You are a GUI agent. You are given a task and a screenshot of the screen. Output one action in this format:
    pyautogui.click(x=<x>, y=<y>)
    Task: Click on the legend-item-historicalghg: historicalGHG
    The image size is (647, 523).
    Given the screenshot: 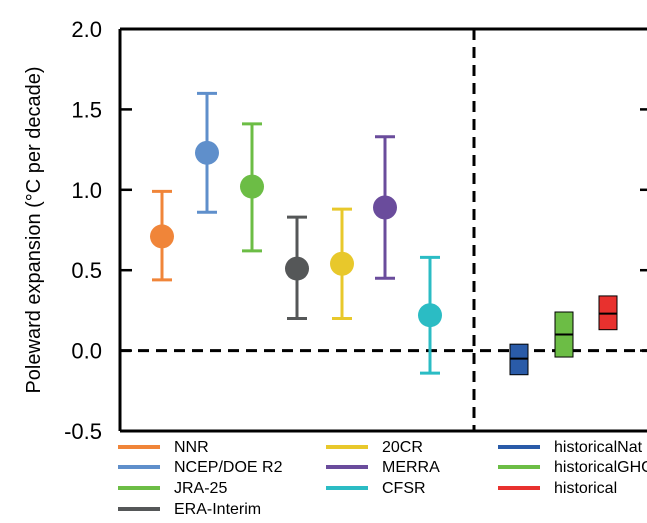 What is the action you would take?
    pyautogui.click(x=572, y=467)
    